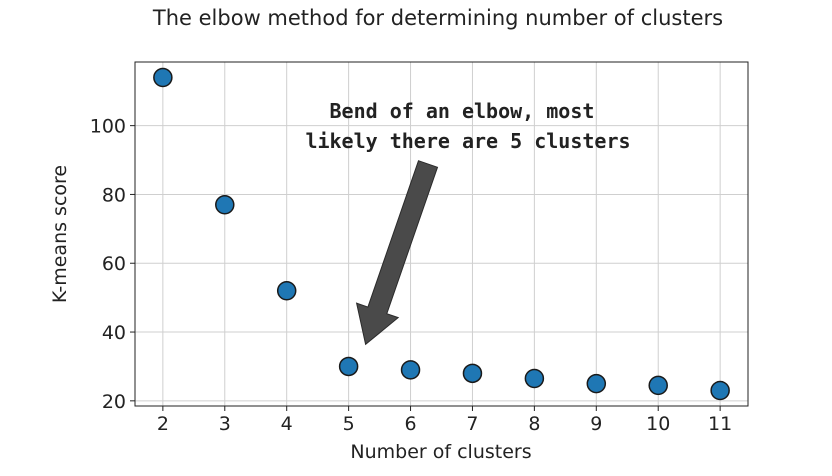 Image resolution: width=832 pixels, height=476 pixels. Describe the element at coordinates (108, 127) in the screenshot. I see `y-tick-label: 100` at that location.